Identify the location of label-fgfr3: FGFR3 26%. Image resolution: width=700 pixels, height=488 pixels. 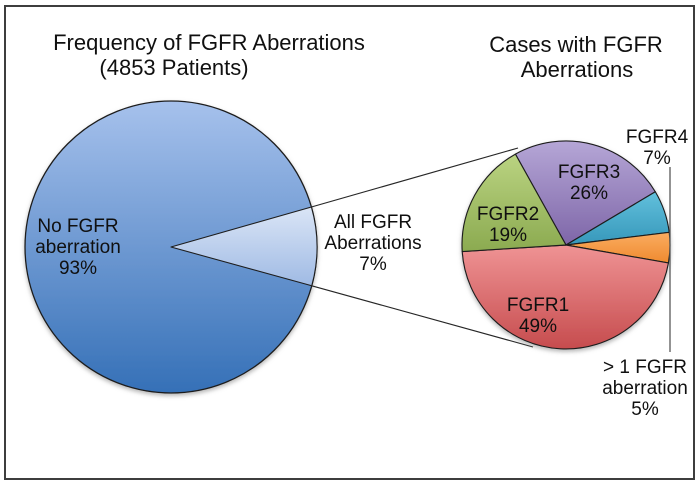
(589, 183).